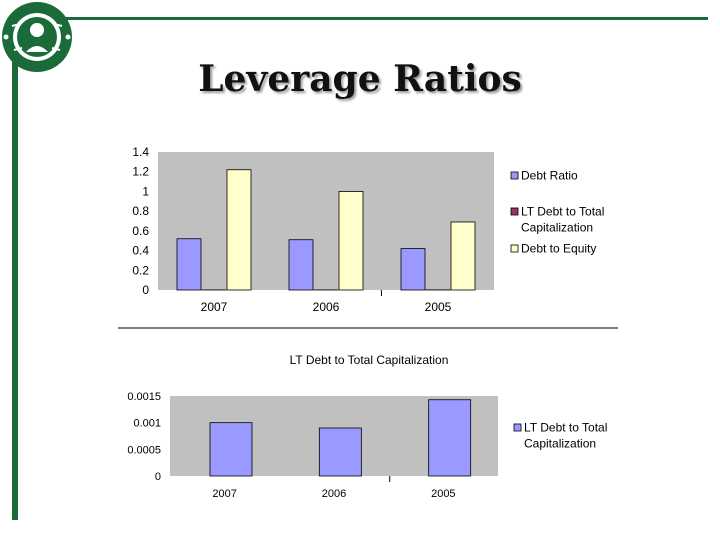 Image resolution: width=720 pixels, height=540 pixels. I want to click on legend-label: Debt to Equity, so click(558, 249).